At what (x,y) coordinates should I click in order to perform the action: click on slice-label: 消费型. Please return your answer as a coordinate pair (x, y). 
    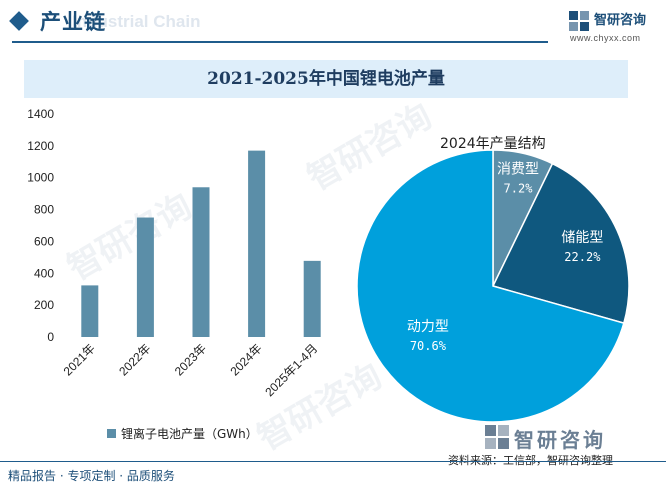
    Looking at the image, I should click on (518, 169).